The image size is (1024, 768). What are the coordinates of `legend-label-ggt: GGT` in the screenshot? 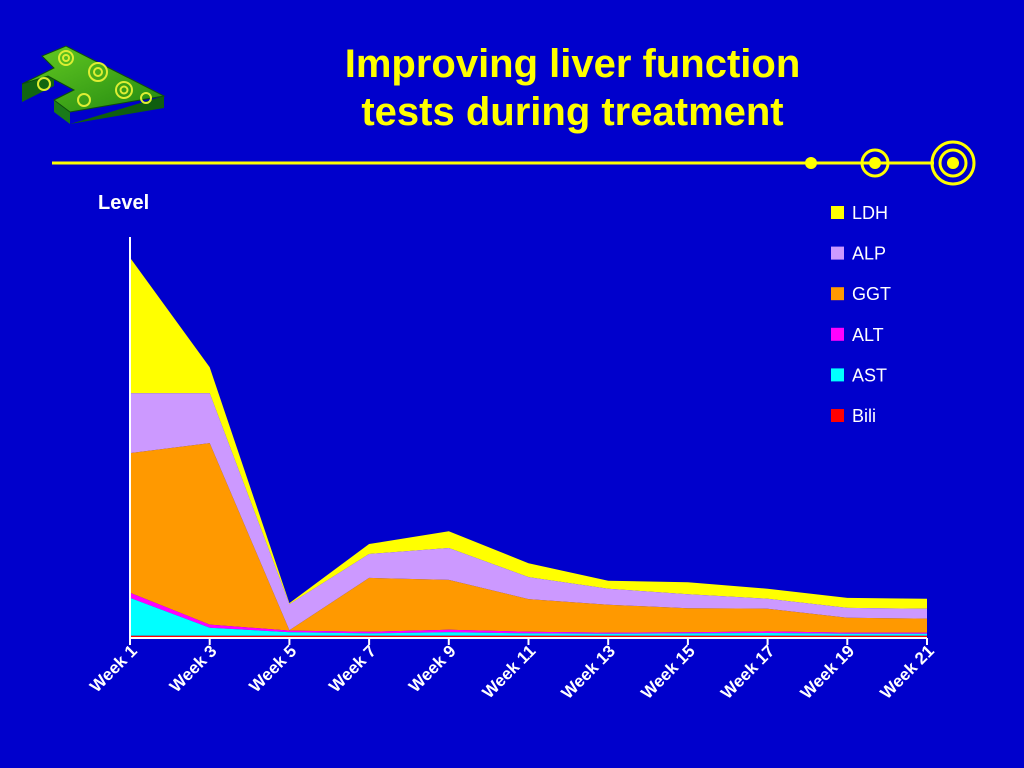 It's located at (871, 294).